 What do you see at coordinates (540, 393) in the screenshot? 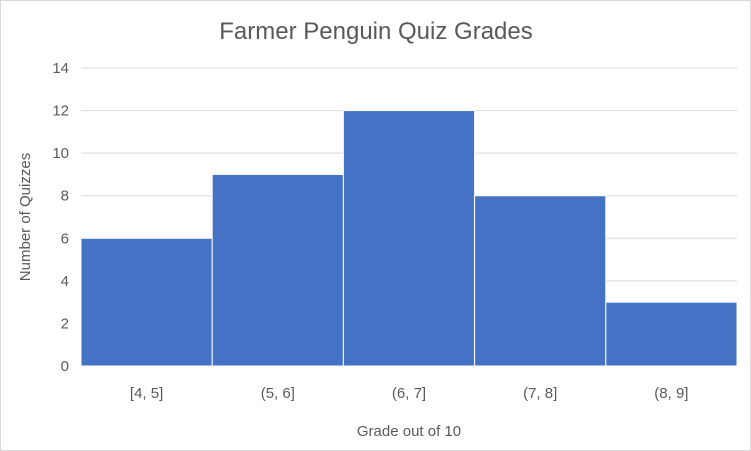
I see `x-tick-label: (7, 8]` at bounding box center [540, 393].